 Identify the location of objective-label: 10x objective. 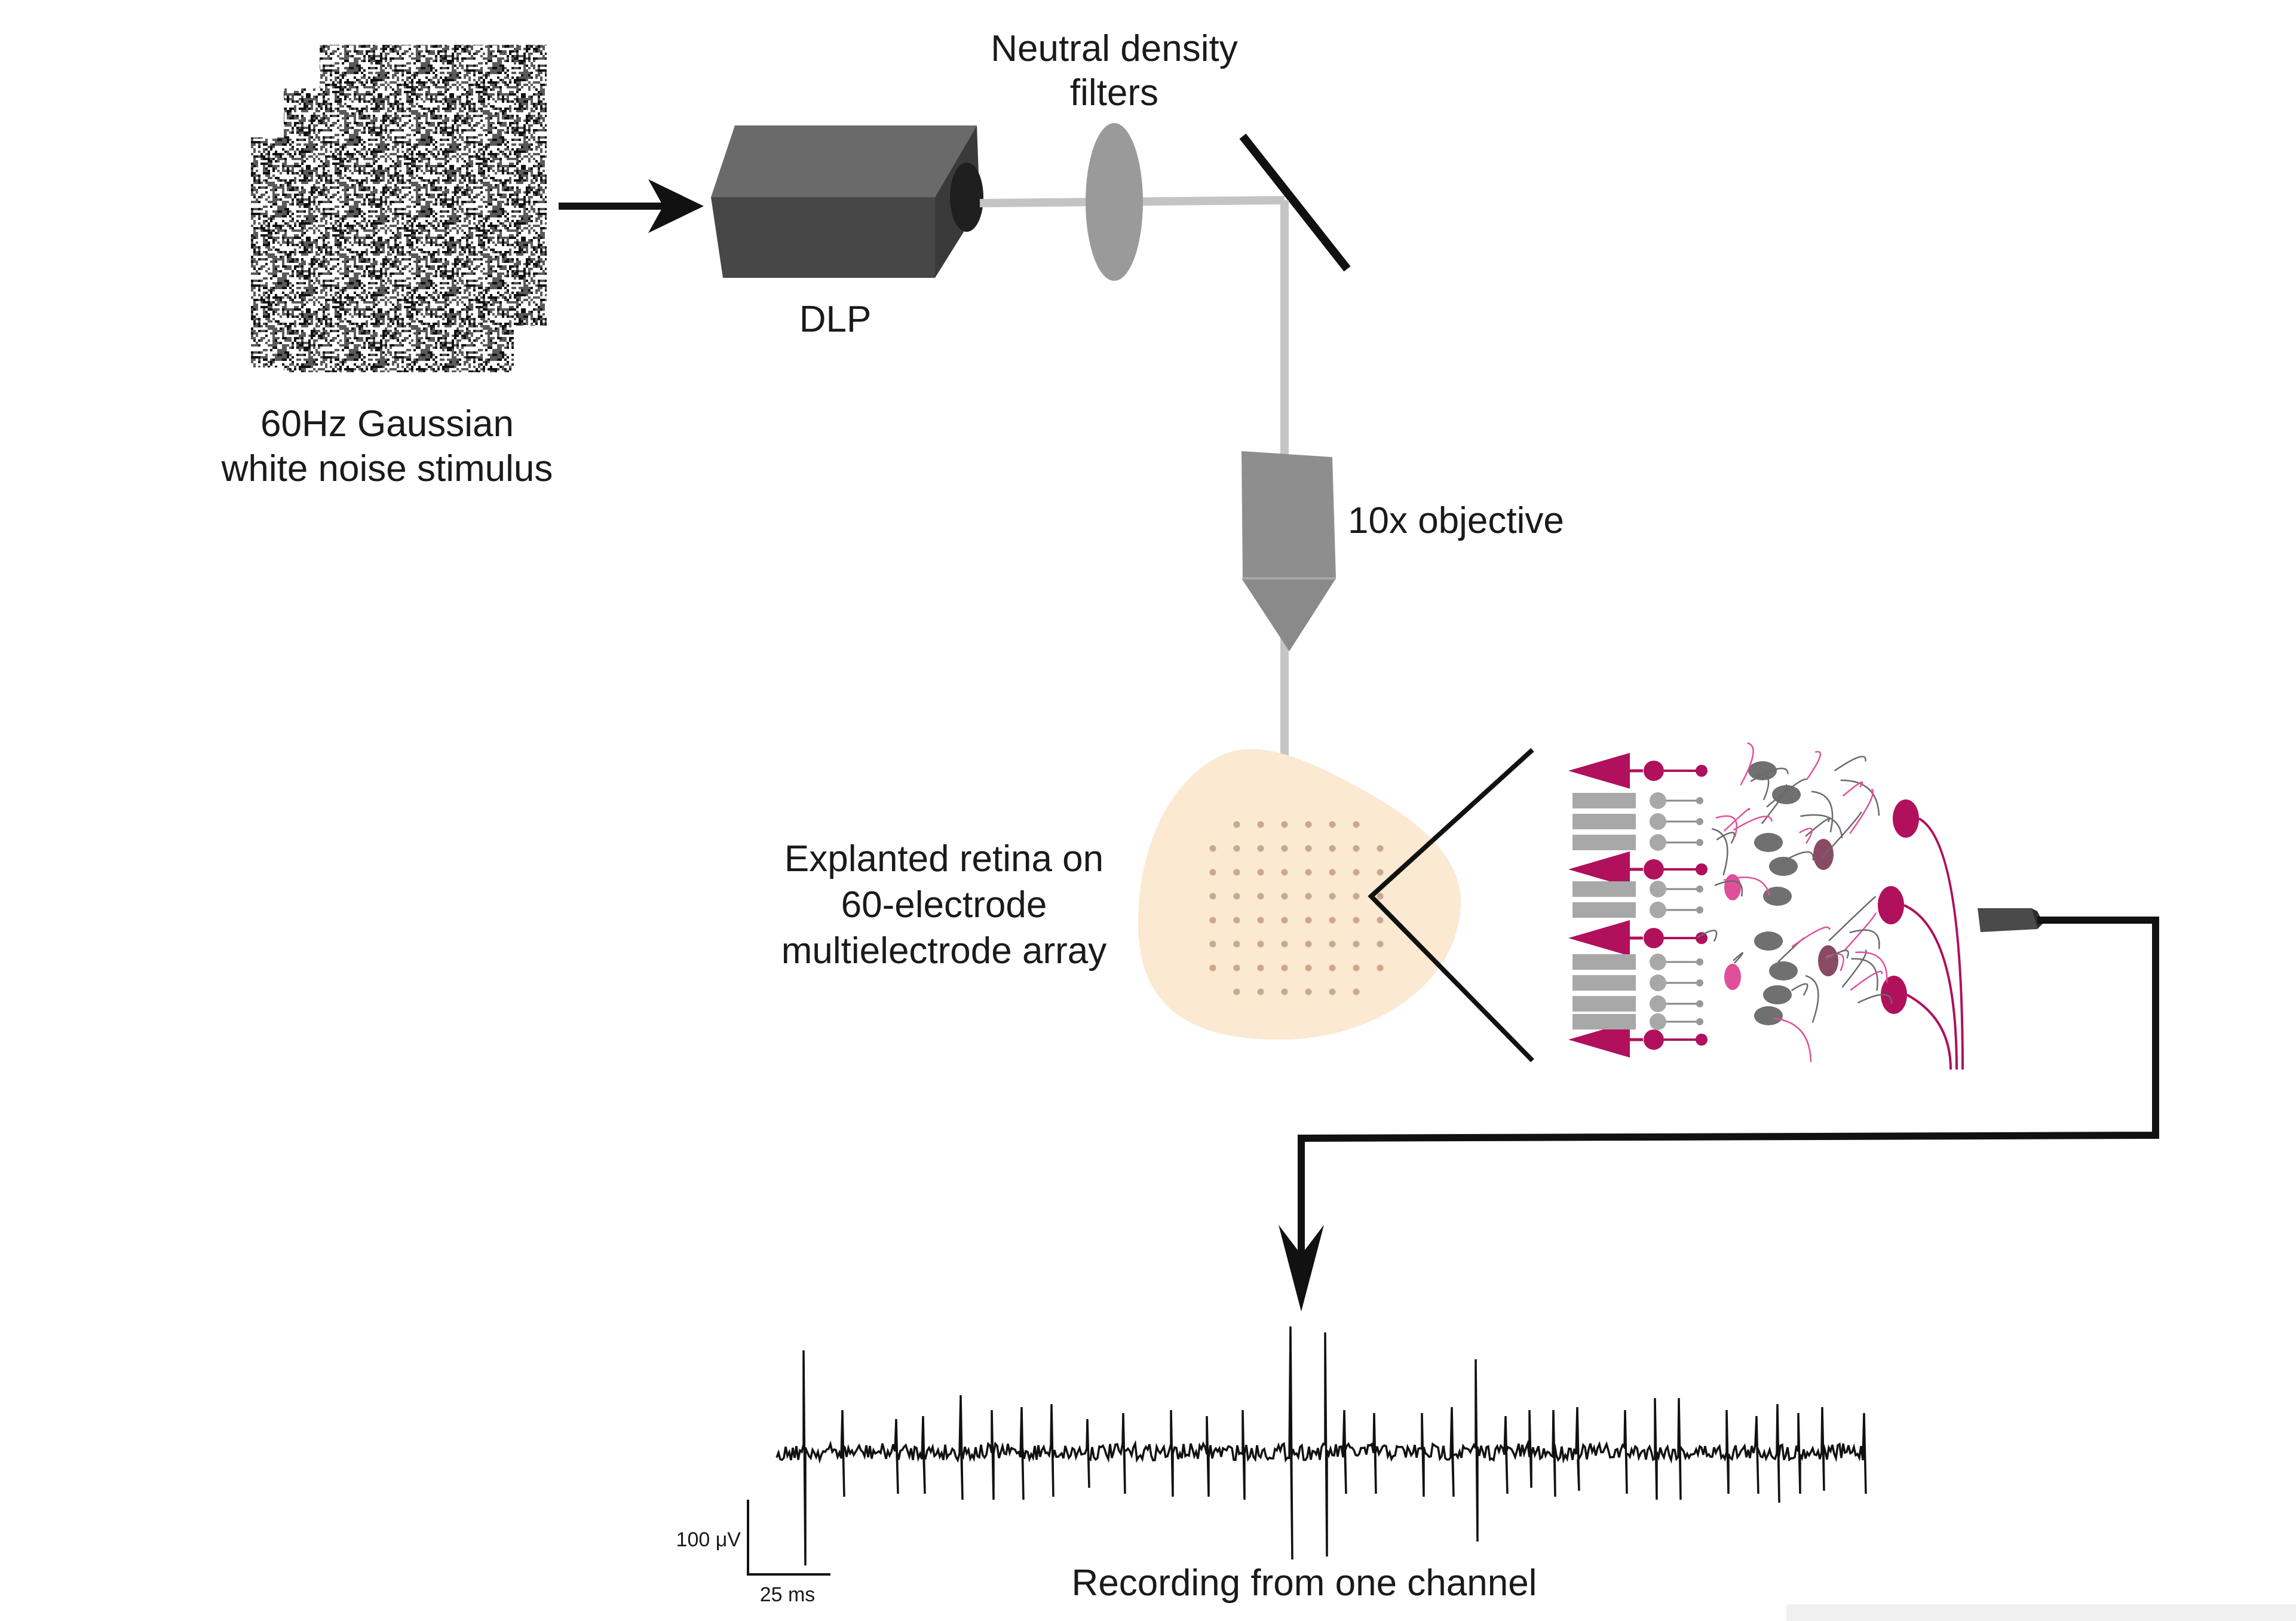
(1456, 520).